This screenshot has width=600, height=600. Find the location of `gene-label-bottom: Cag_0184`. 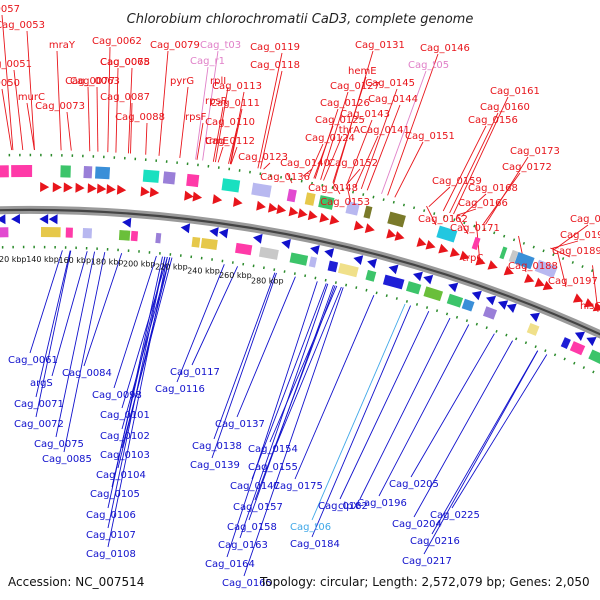

gene-label-bottom: Cag_0184 is located at coordinates (315, 544).